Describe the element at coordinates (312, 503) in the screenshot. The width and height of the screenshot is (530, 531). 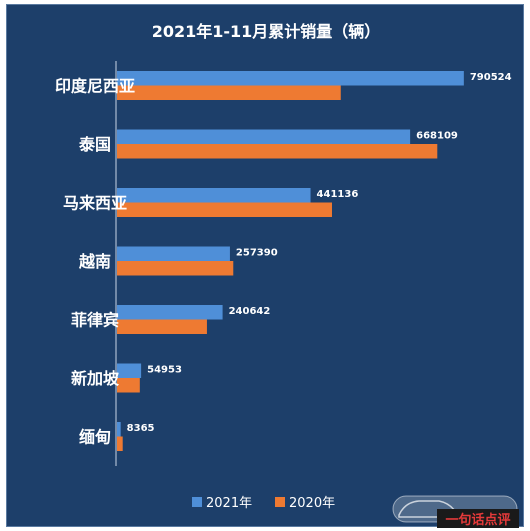
I see `legend-label-2020: 2020年` at that location.